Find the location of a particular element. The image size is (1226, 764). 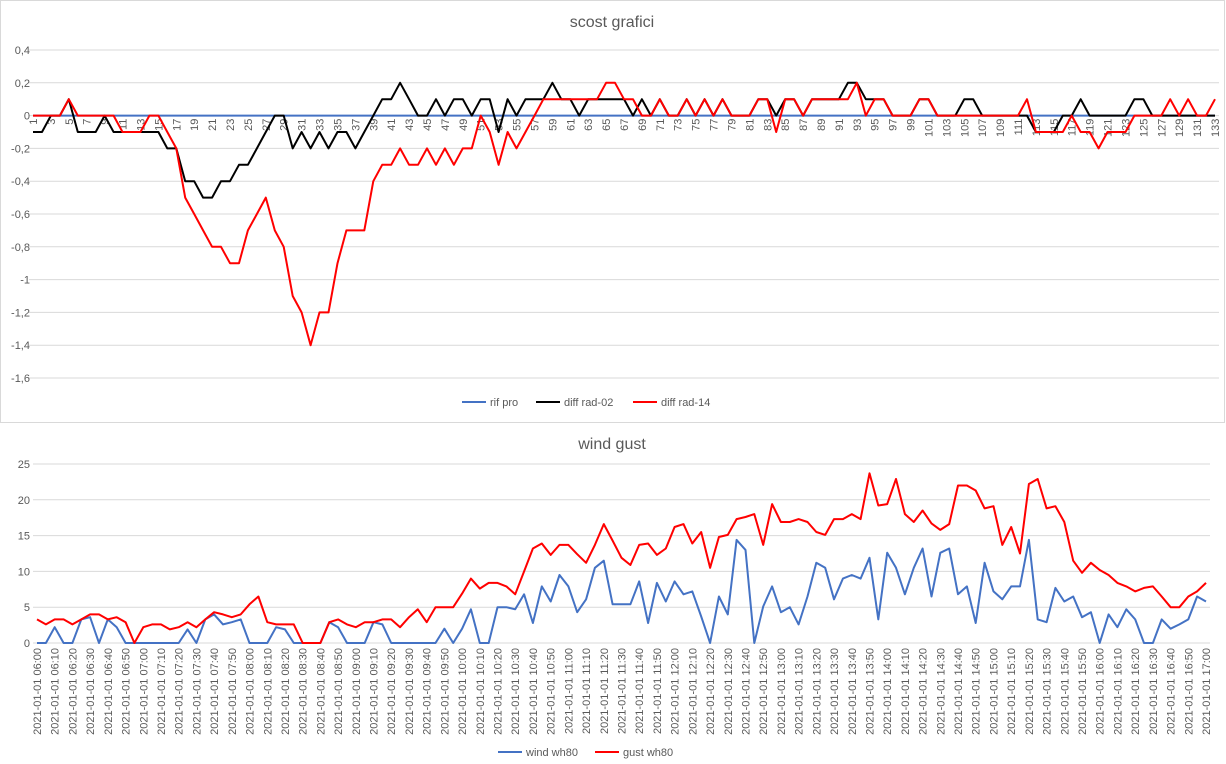

x-tick-label: 133 is located at coordinates (1216, 128).